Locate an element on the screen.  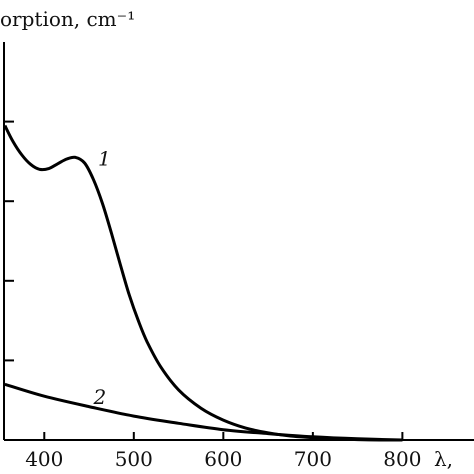
x-axis-title: λ, is located at coordinates (443, 459).